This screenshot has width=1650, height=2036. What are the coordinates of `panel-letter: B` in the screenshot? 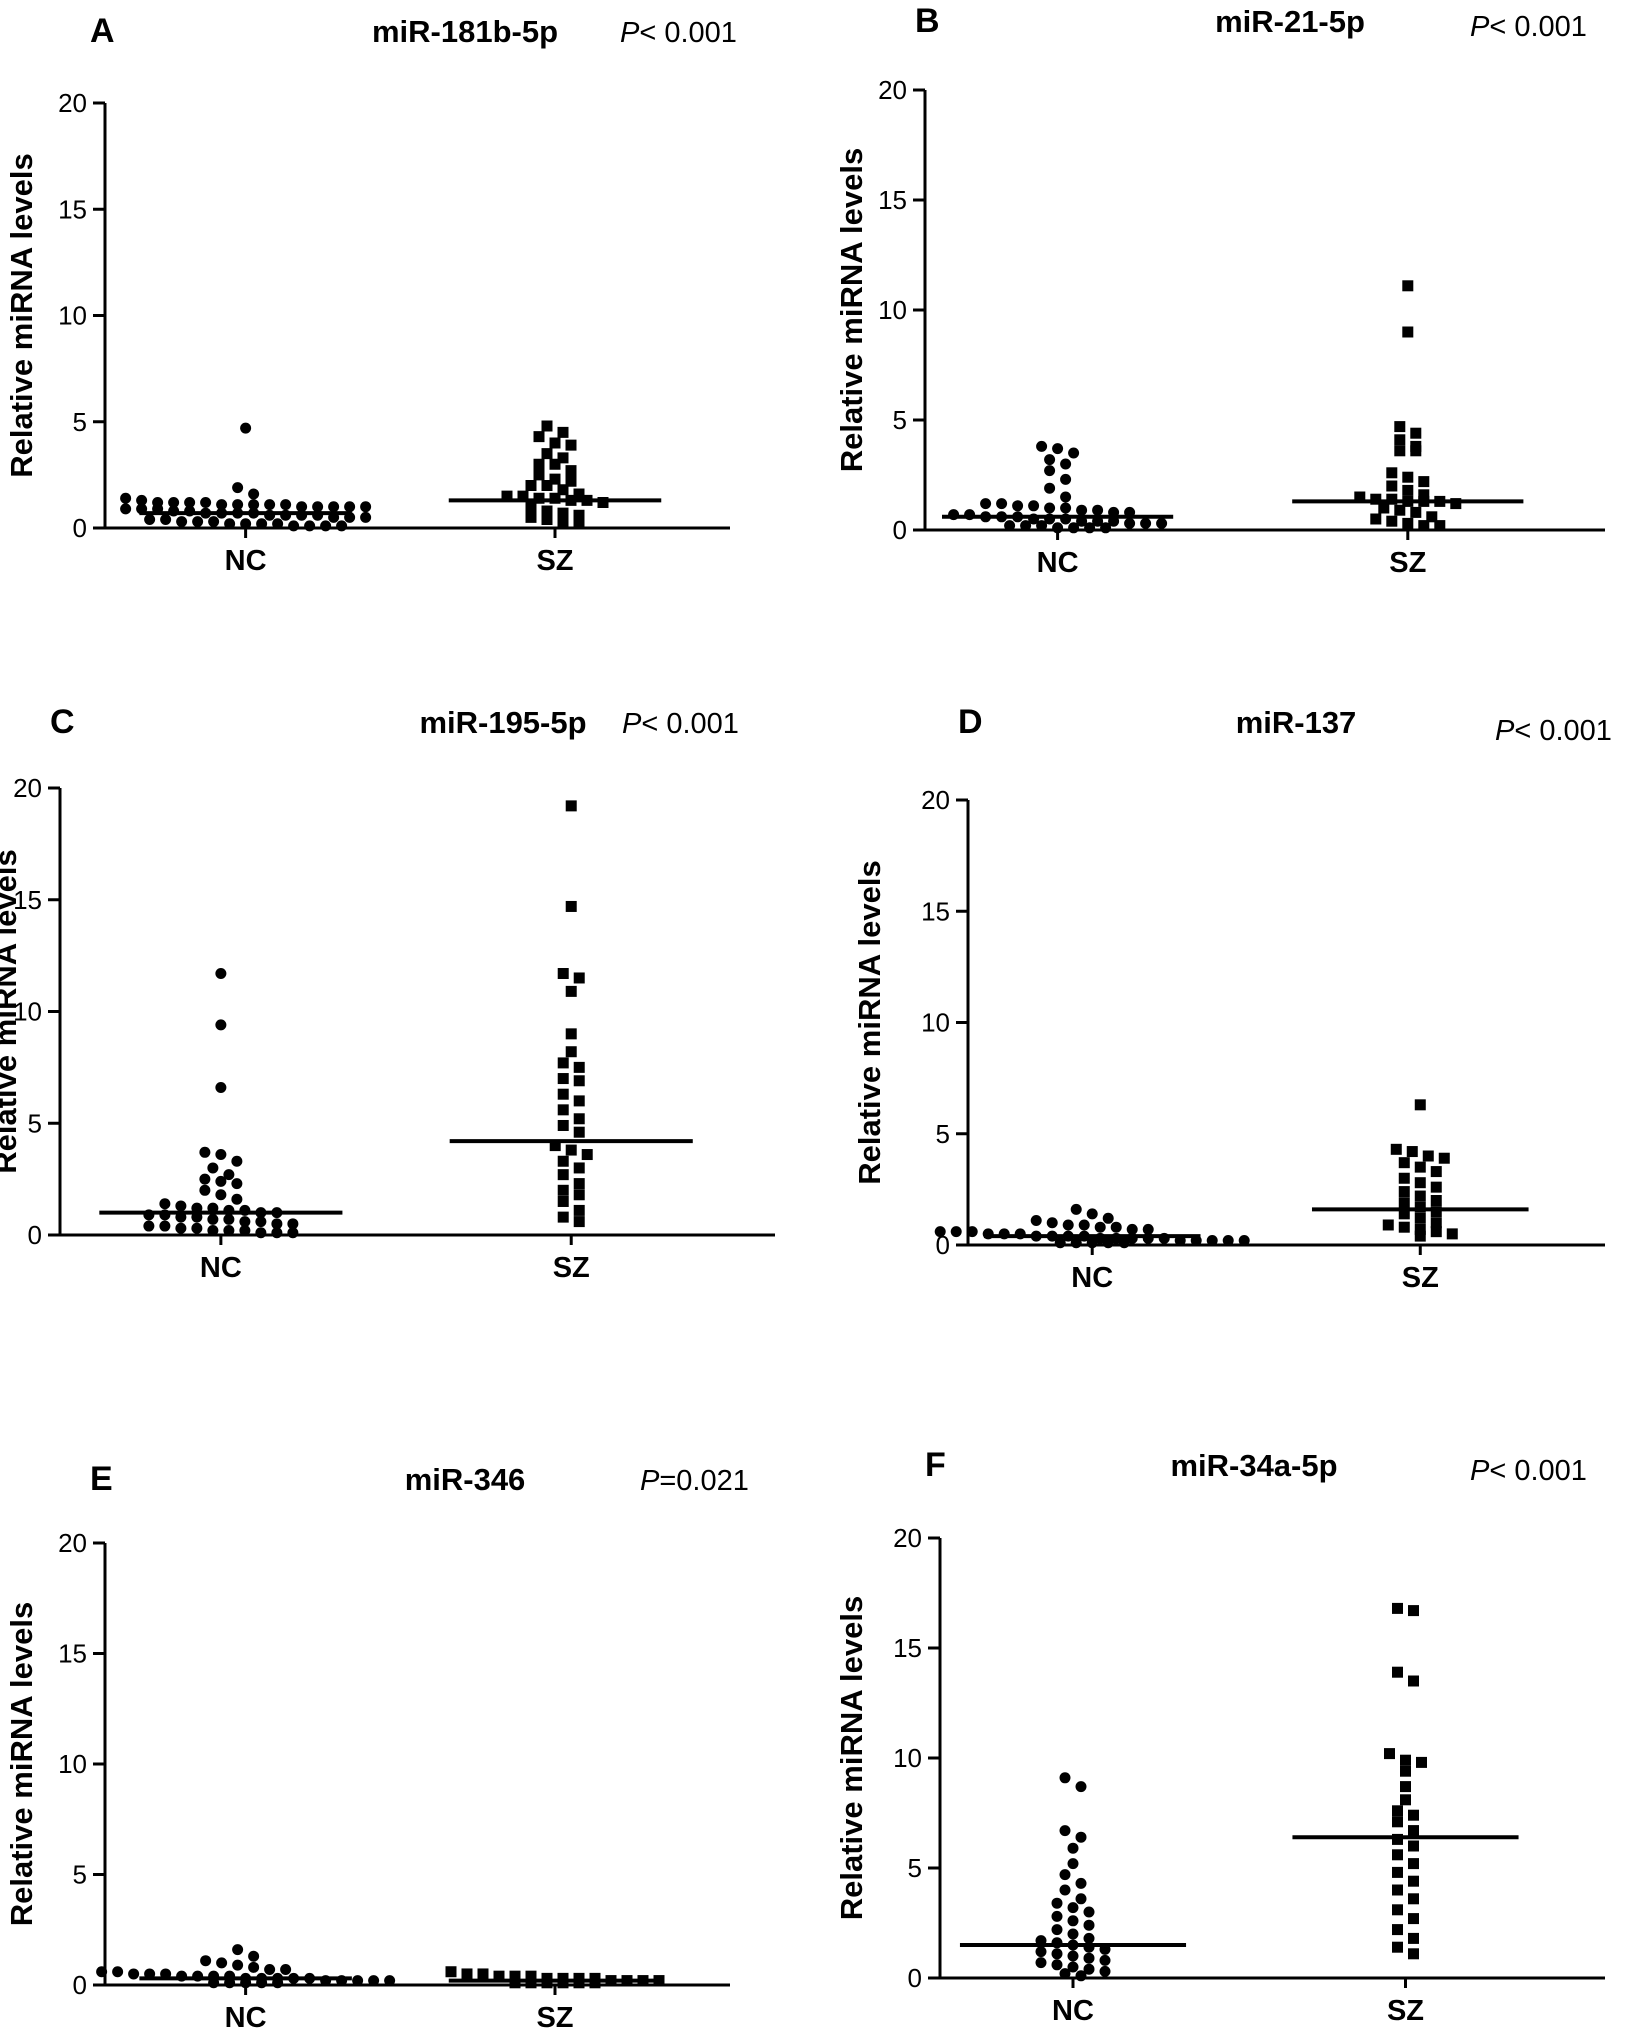 It's located at (927, 21).